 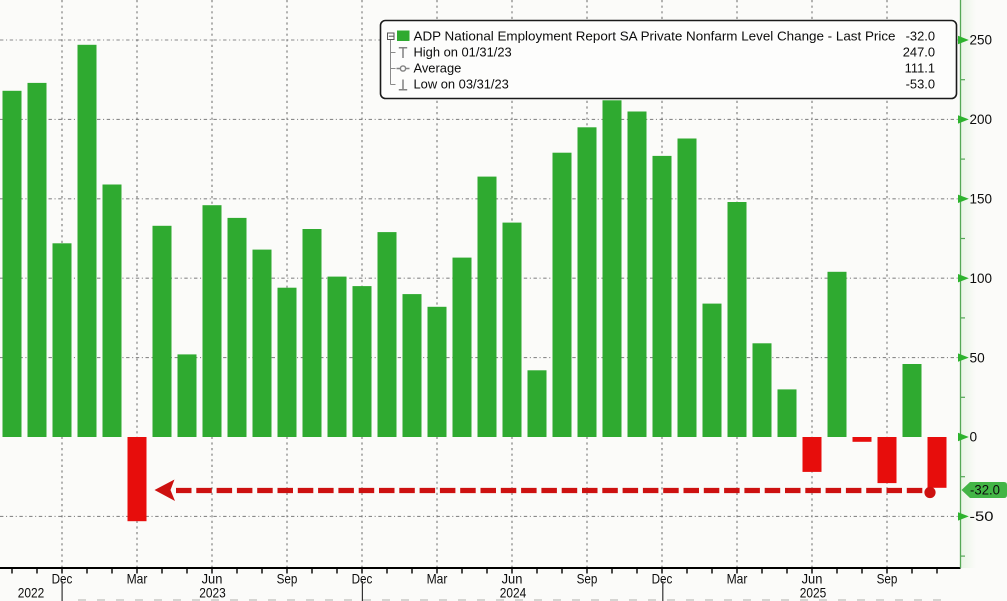 I want to click on svg-text: Average, so click(x=438, y=68).